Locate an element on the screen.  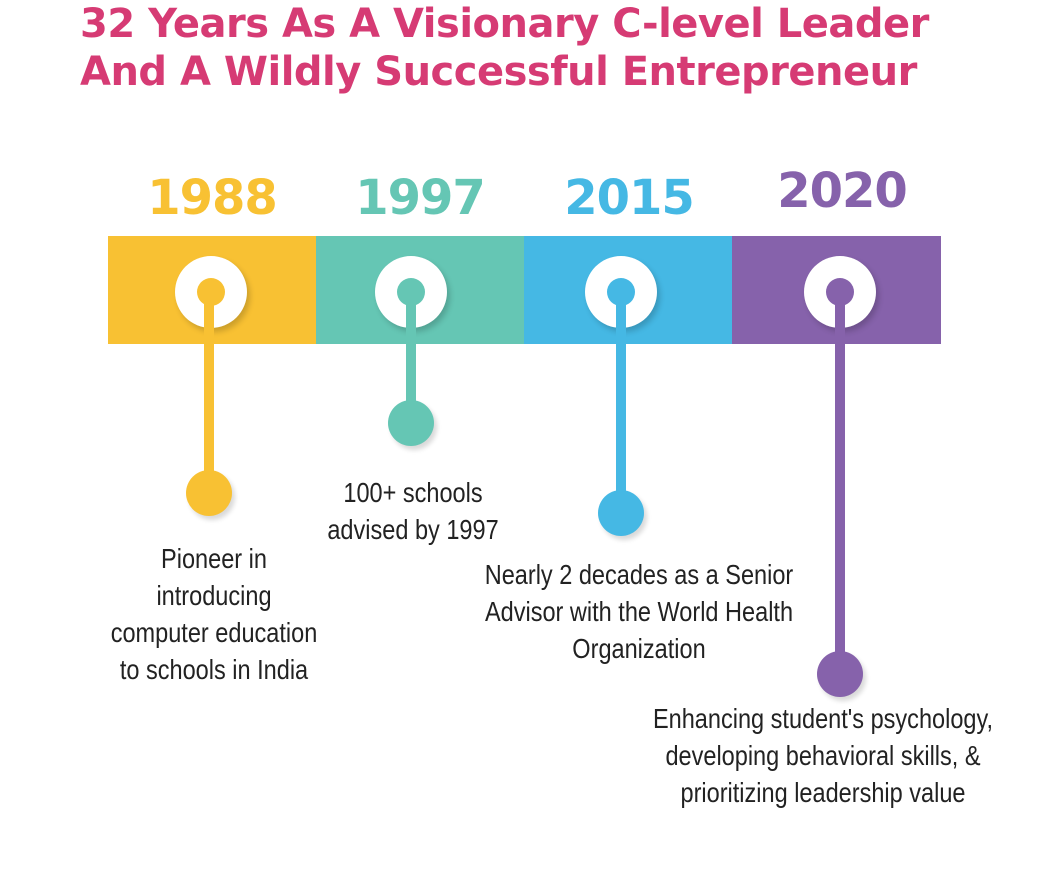
caption-1997: 100+ schools advised by 1997 is located at coordinates (413, 511).